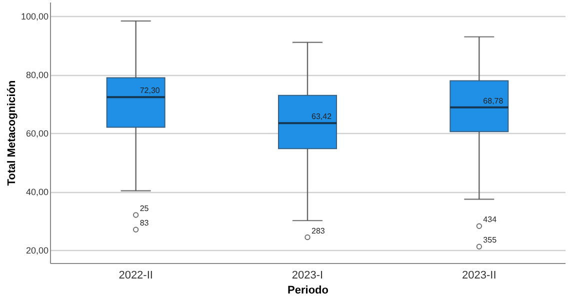 The image size is (570, 299). What do you see at coordinates (490, 240) in the screenshot?
I see `annotation: 355` at bounding box center [490, 240].